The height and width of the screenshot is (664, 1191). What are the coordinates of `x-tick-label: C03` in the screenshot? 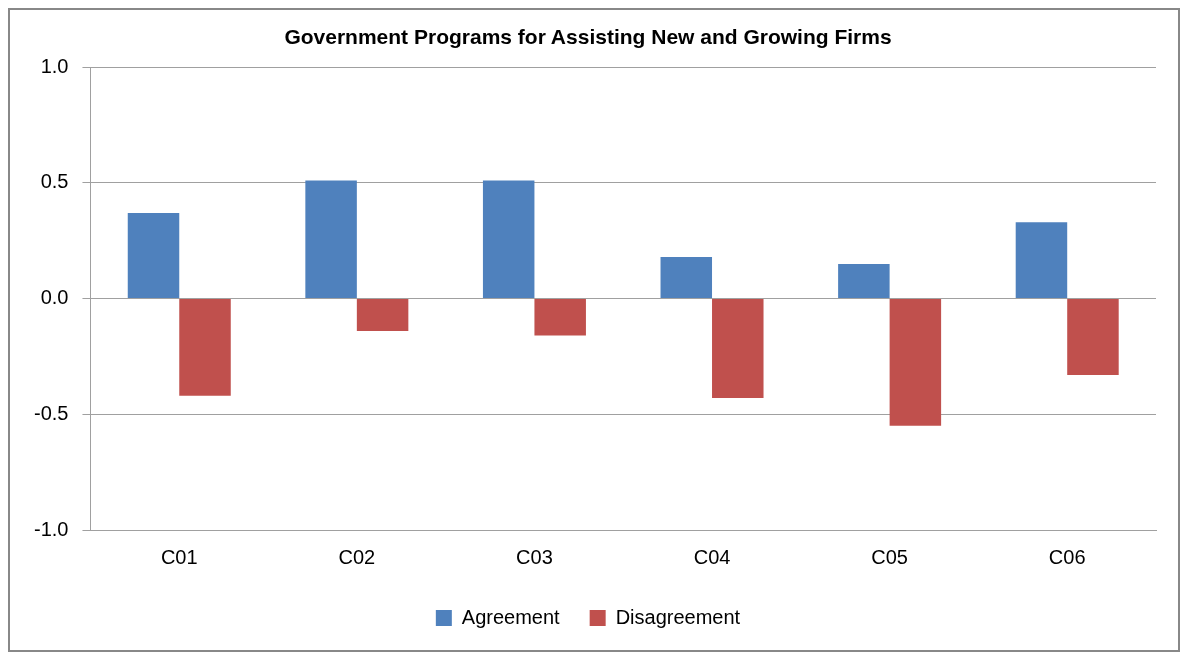 It's located at (534, 556).